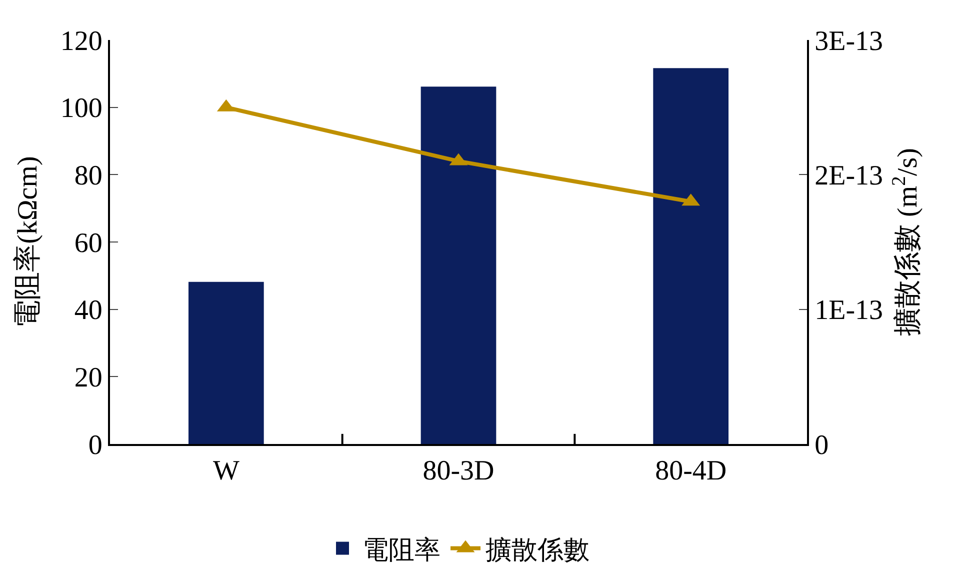  Describe the element at coordinates (28, 242) in the screenshot. I see `y-axis-title: 電阻率(kΩcm)` at that location.